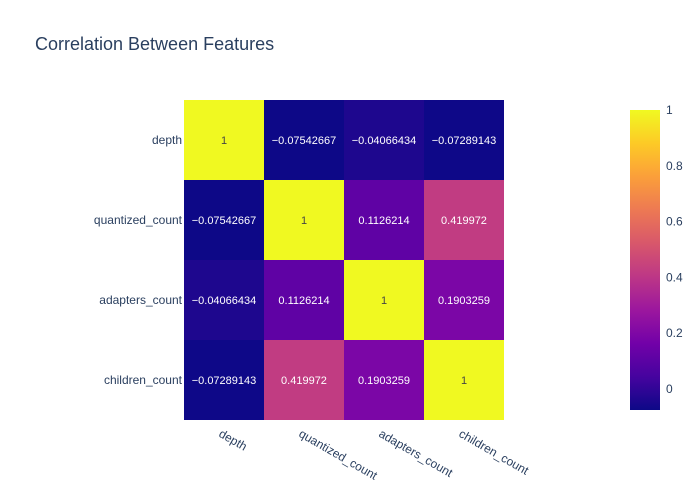  I want to click on y-axis-tick-label: children_count, so click(143, 380).